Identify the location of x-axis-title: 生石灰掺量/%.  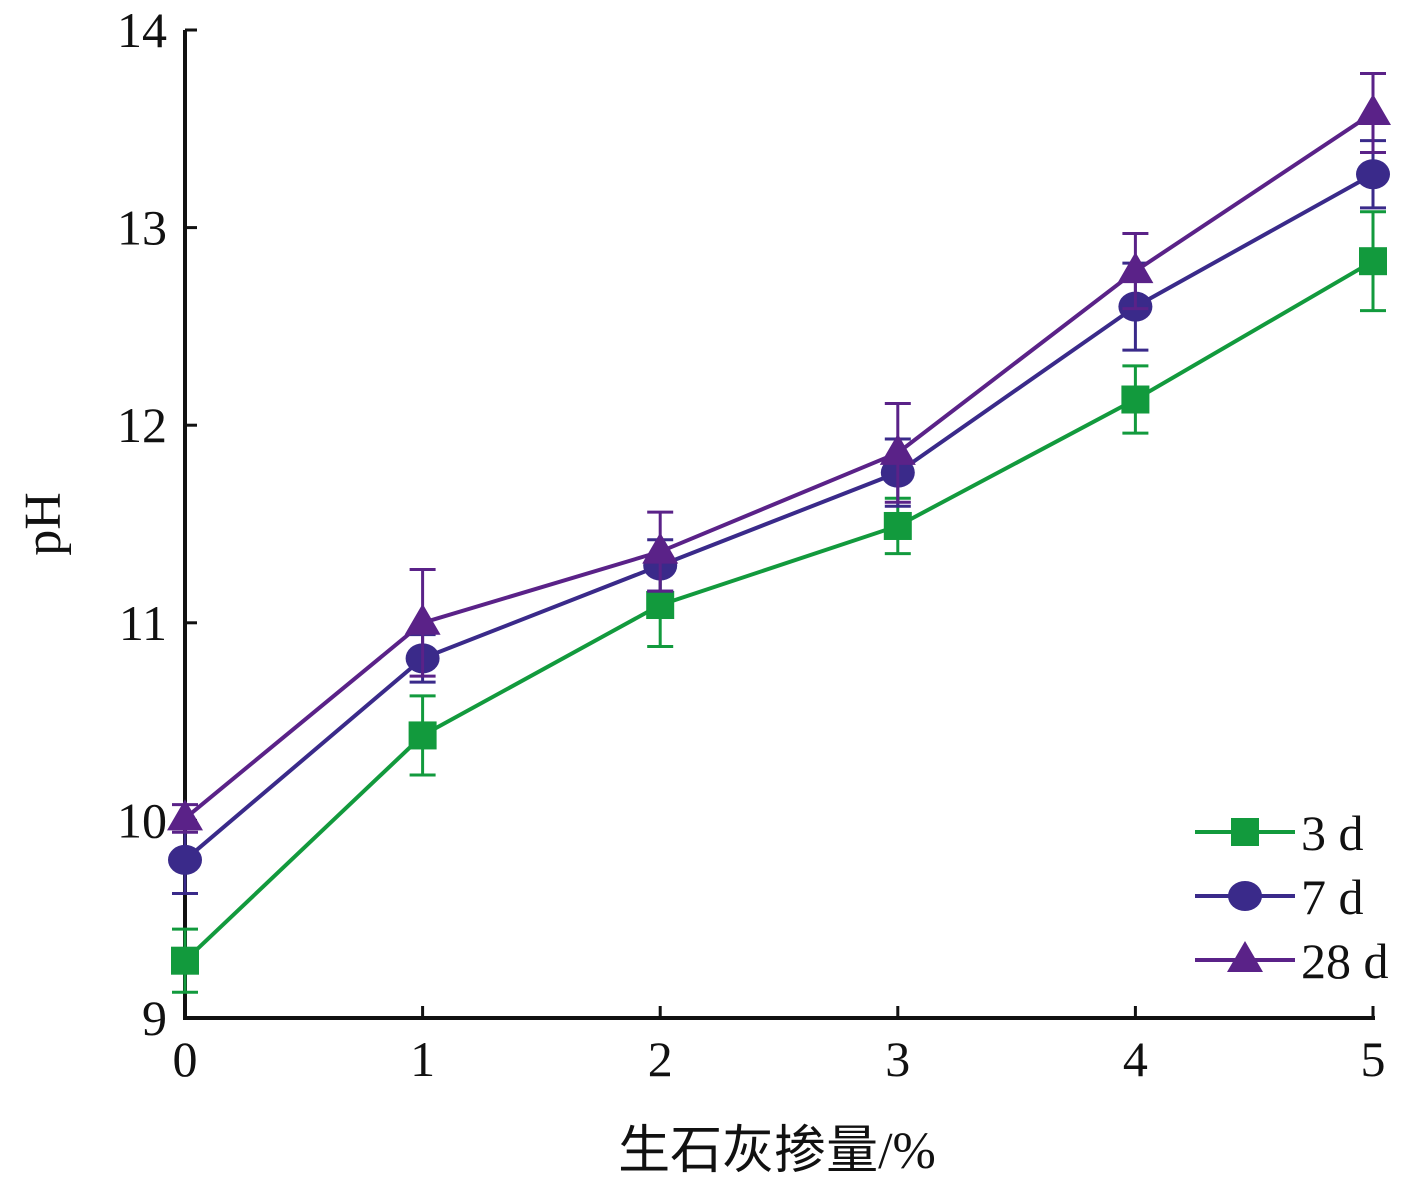
(777, 1151).